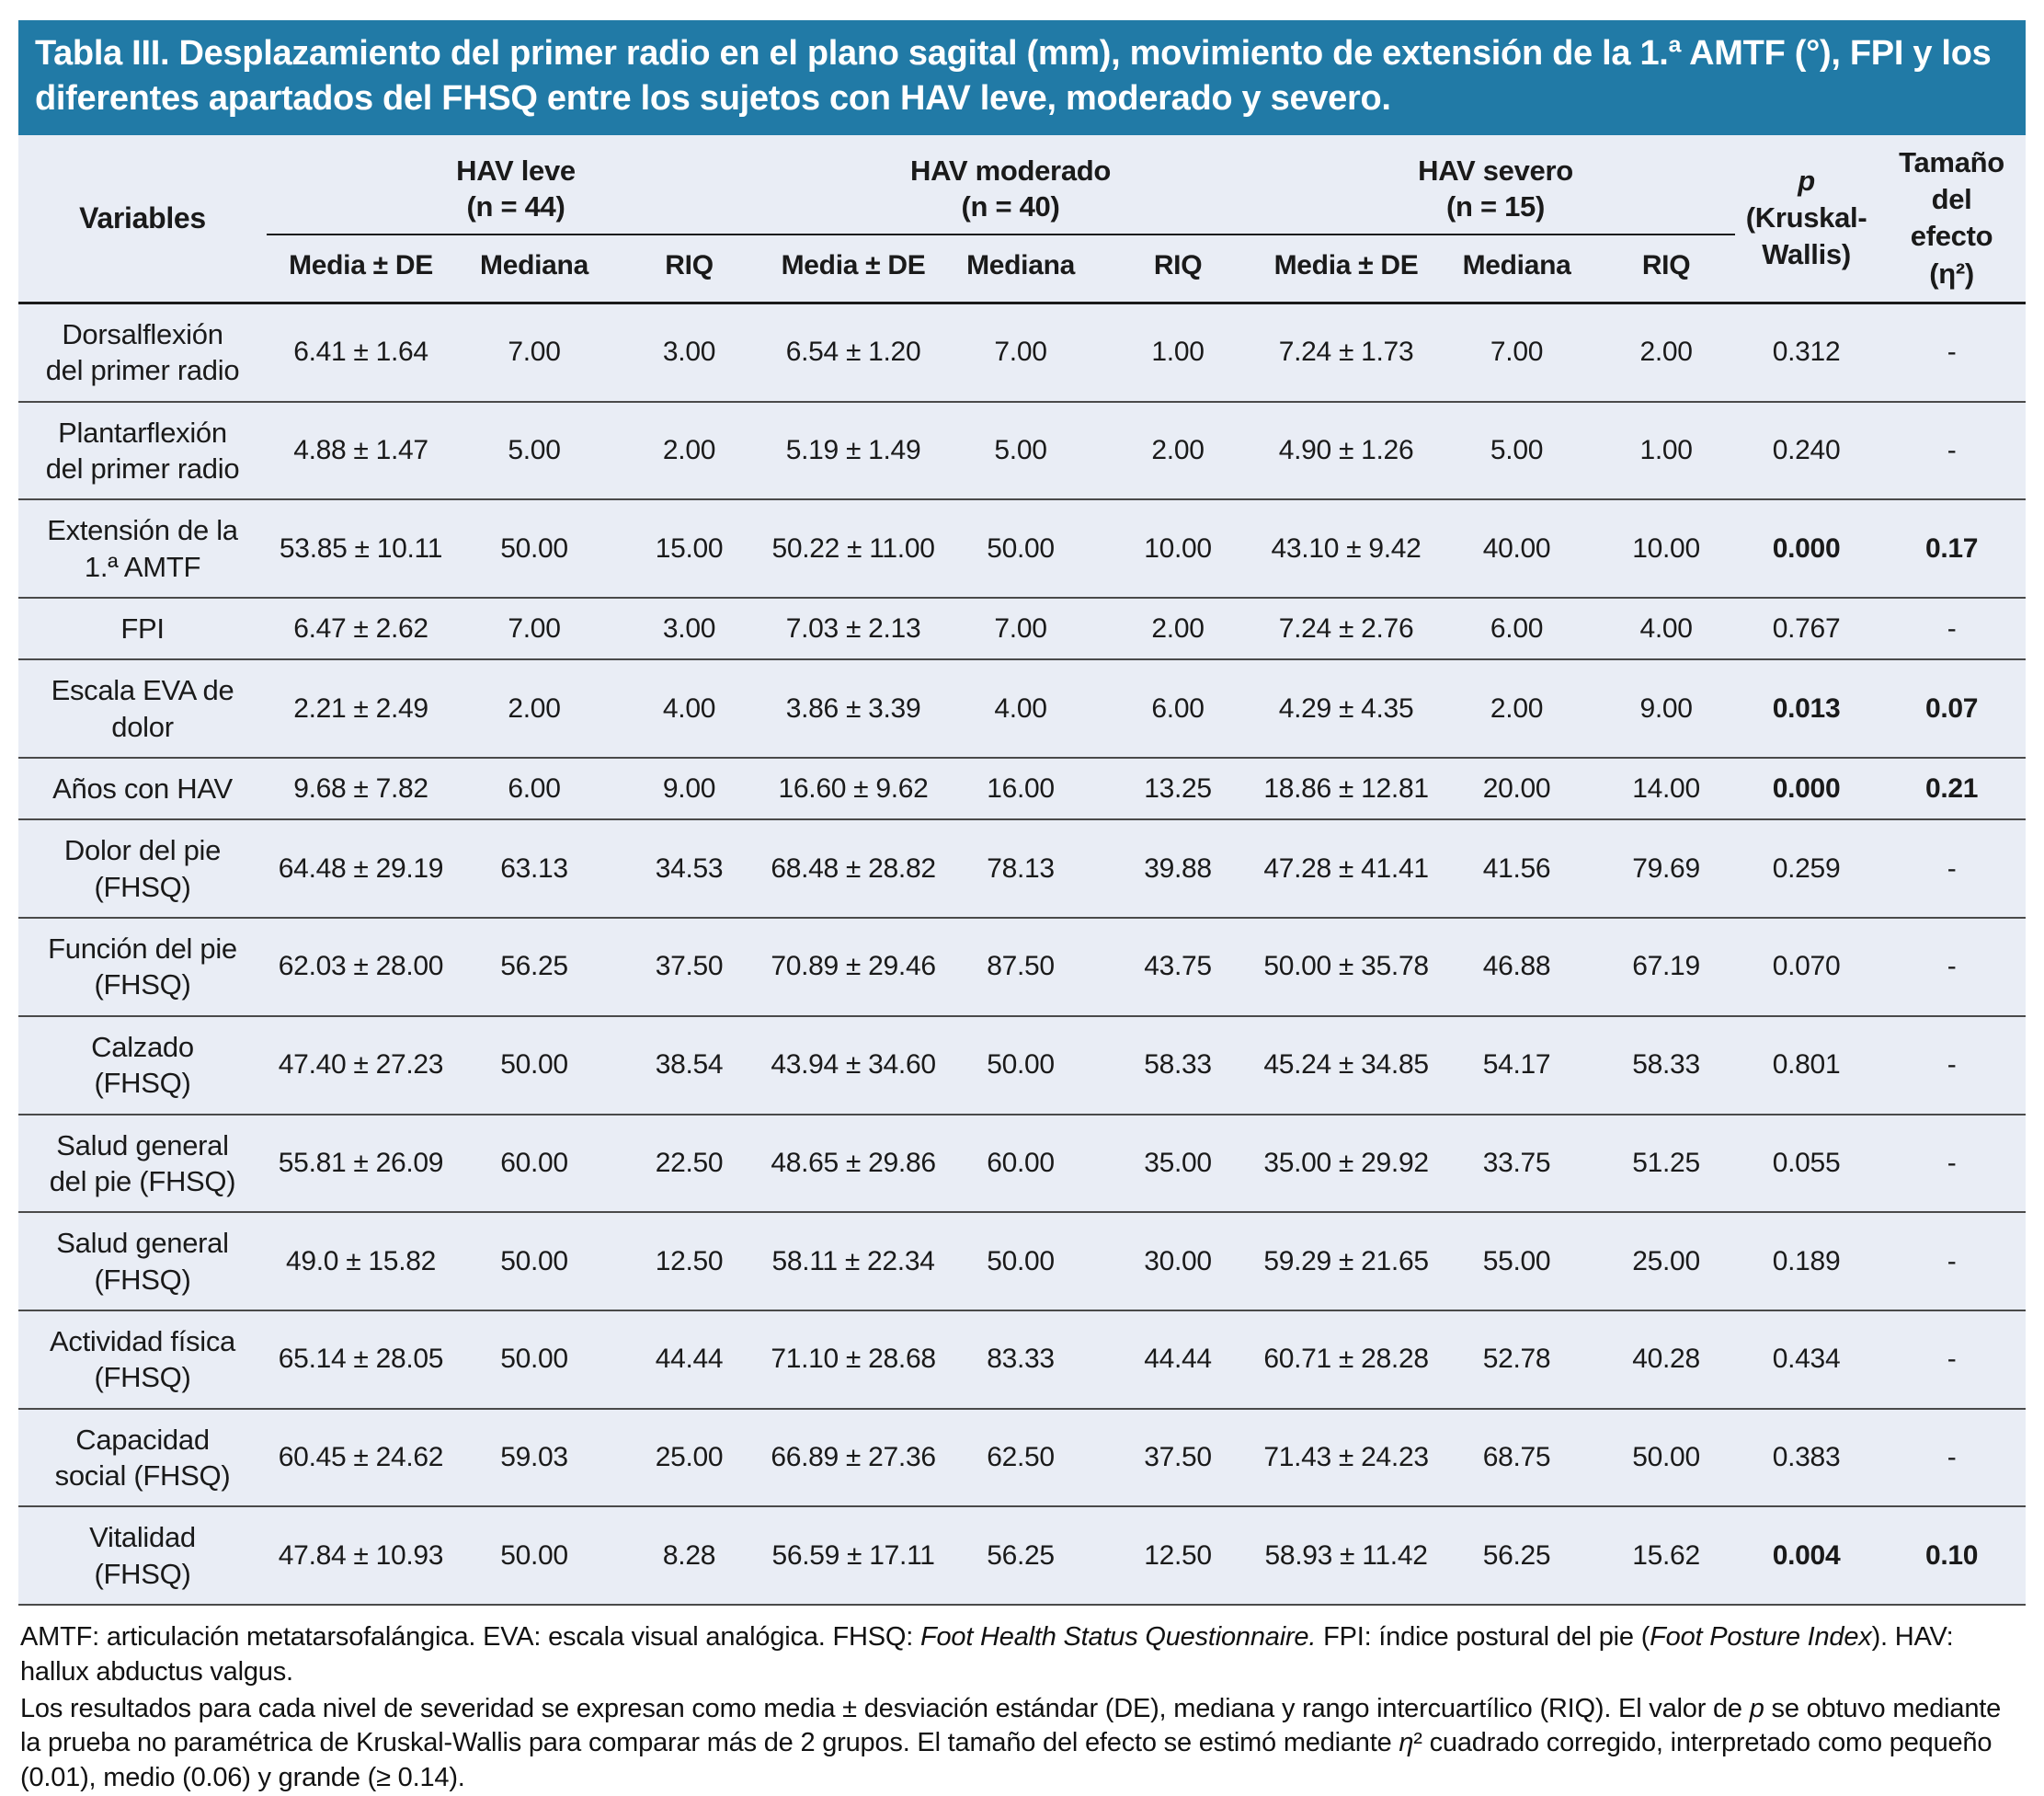 The image size is (2044, 1796). Describe the element at coordinates (853, 1556) in the screenshot. I see `value-cell: 56.59 ± 17.11` at that location.